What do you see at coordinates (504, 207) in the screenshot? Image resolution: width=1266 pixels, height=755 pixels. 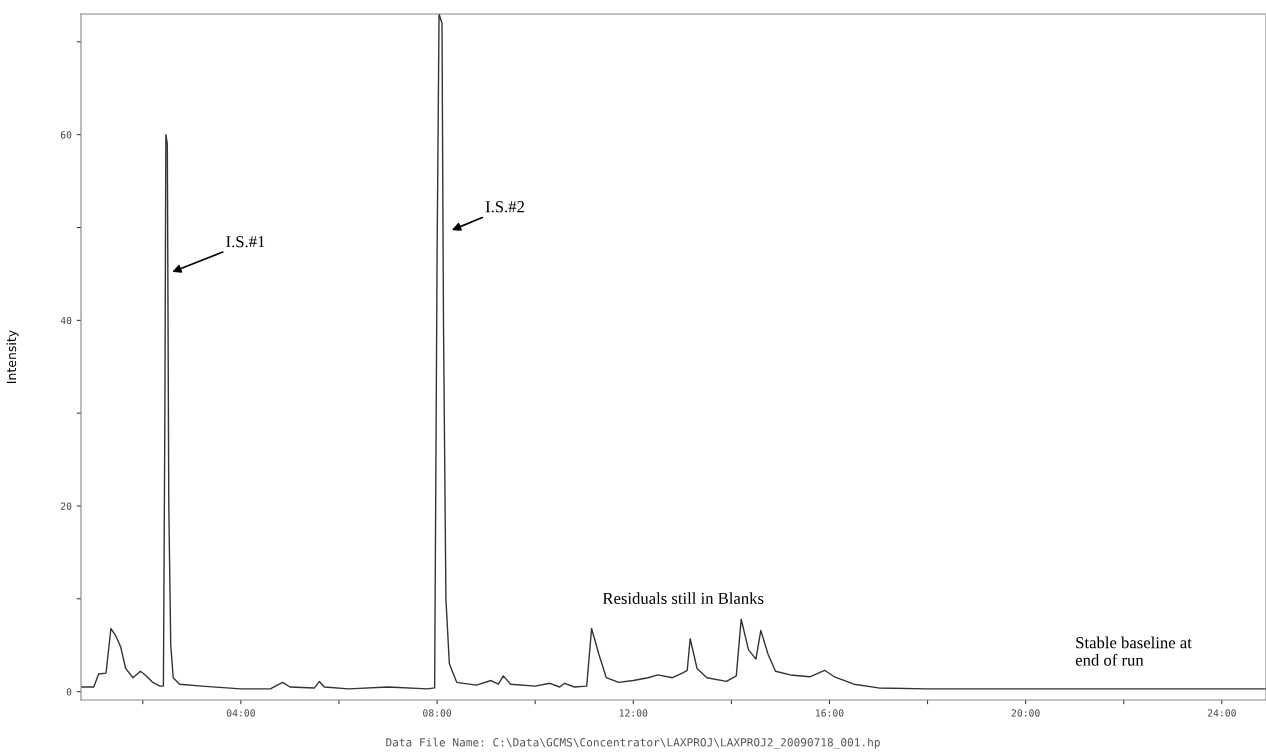 I see `annotation: I.S.#2` at bounding box center [504, 207].